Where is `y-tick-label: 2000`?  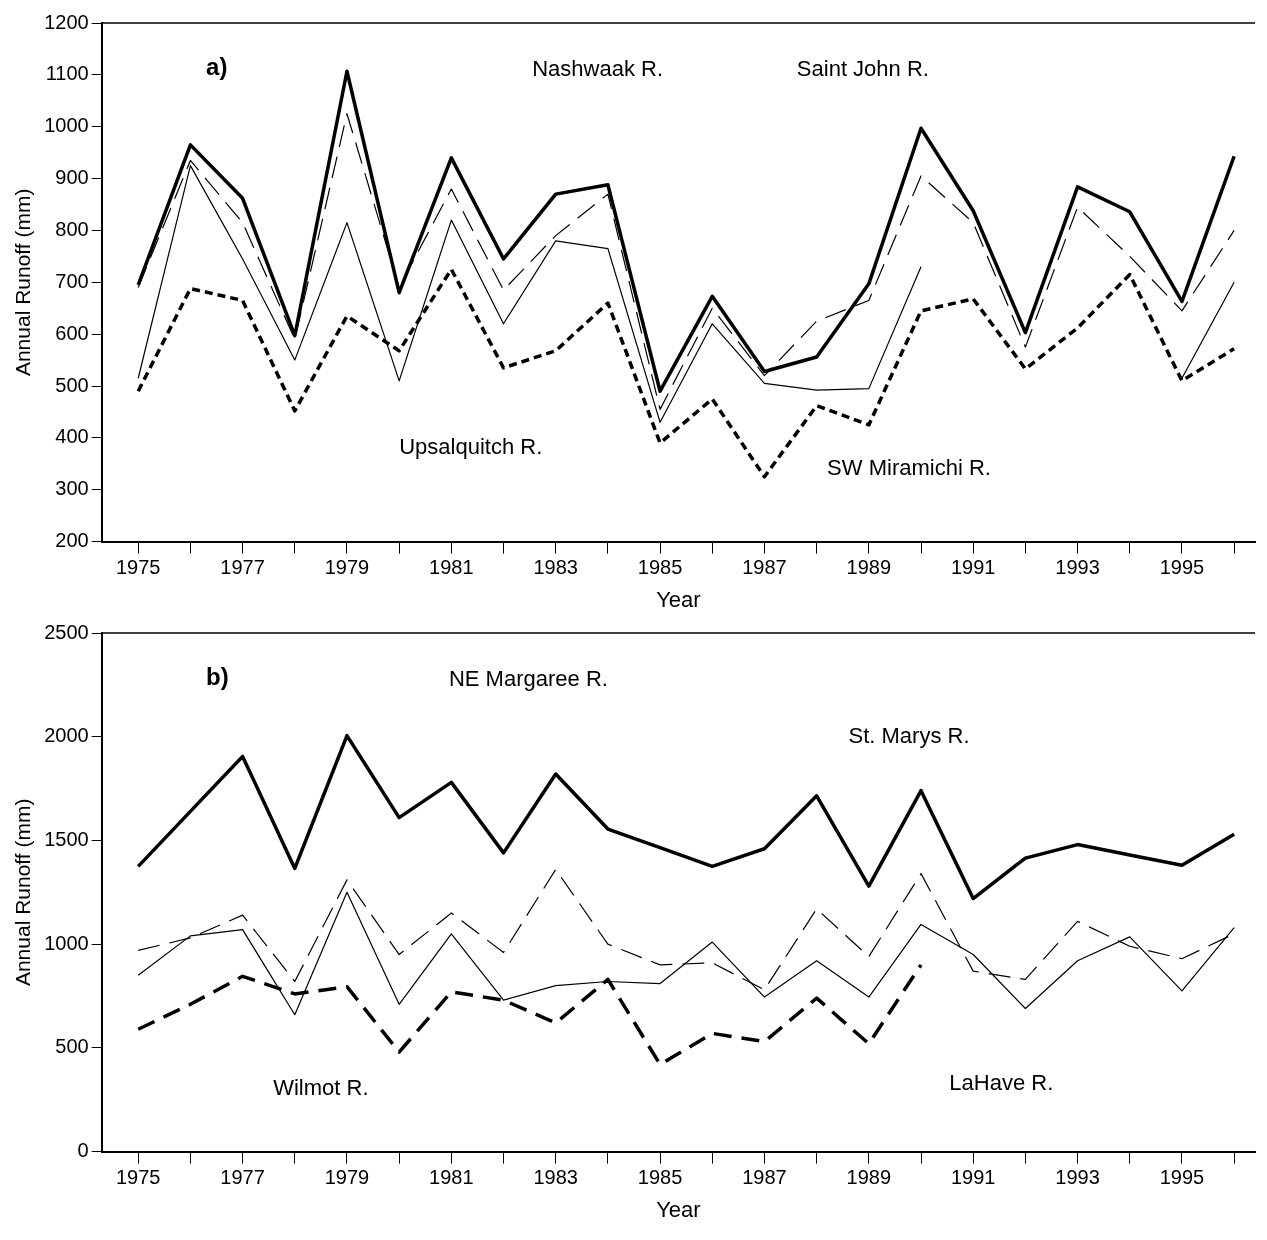
y-tick-label: 2000 is located at coordinates (66, 735).